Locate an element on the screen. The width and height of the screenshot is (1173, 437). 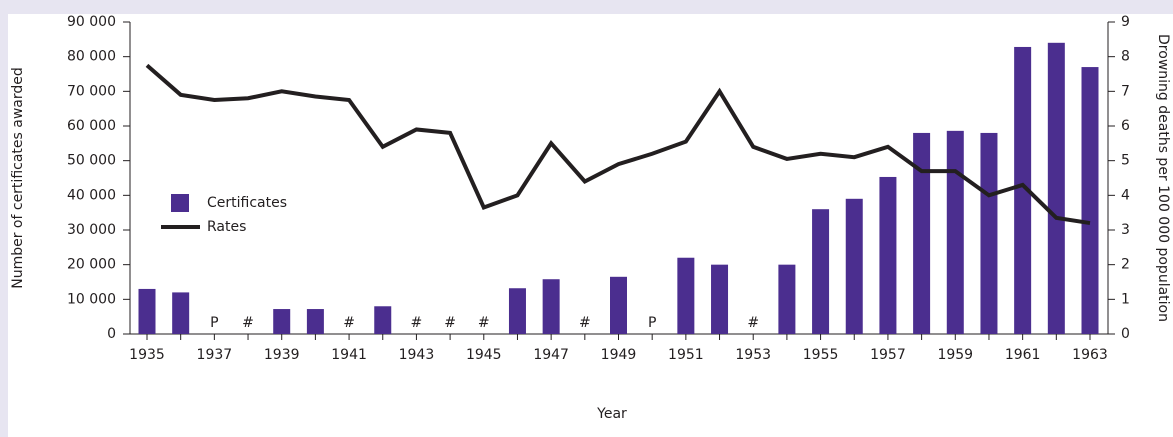
x-tick-label: 1955 is located at coordinates (821, 355).